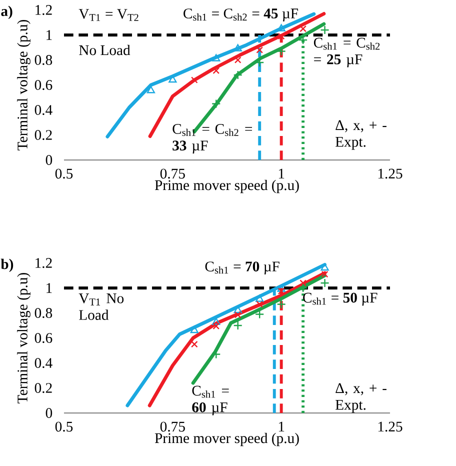 The width and height of the screenshot is (456, 466). What do you see at coordinates (108, 15) in the screenshot?
I see `annotation: V$_{T1}$ = V$_{T2}$` at bounding box center [108, 15].